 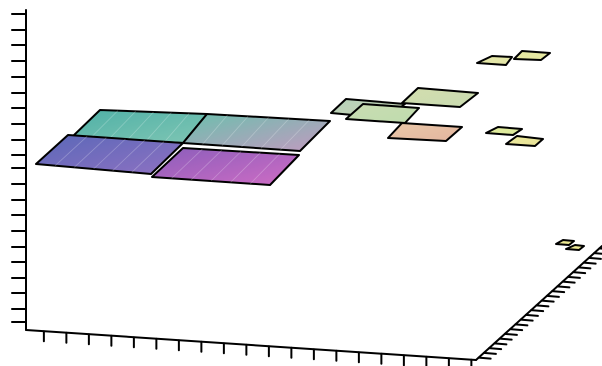 I want to click on tile-level1-back-right, so click(x=256, y=132).